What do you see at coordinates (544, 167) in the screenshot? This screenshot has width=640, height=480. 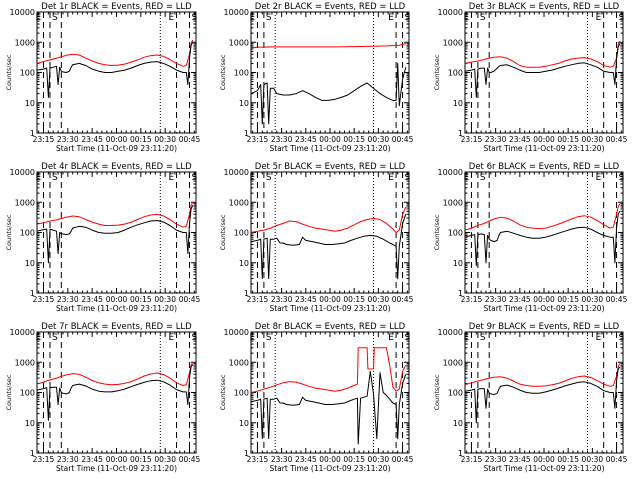 I see `plot-title: Det 6r BLACK = Events, RED = LLD` at bounding box center [544, 167].